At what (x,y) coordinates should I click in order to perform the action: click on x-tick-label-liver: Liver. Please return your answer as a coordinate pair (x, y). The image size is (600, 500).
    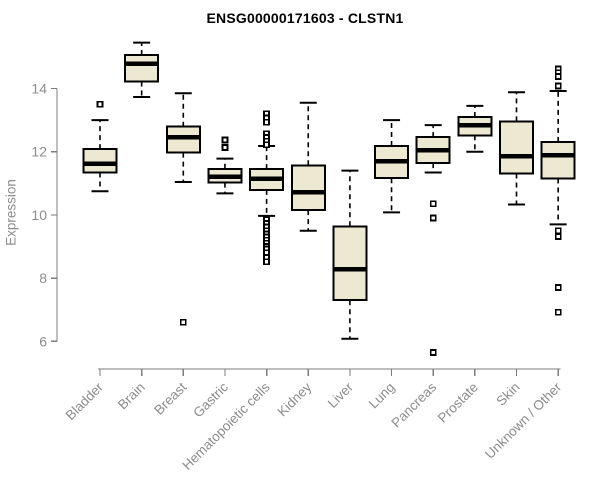
    Looking at the image, I should click on (341, 395).